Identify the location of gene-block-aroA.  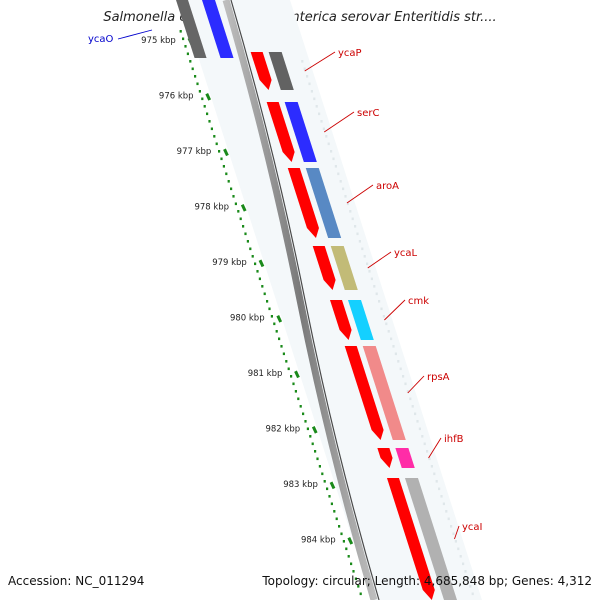
(323, 203).